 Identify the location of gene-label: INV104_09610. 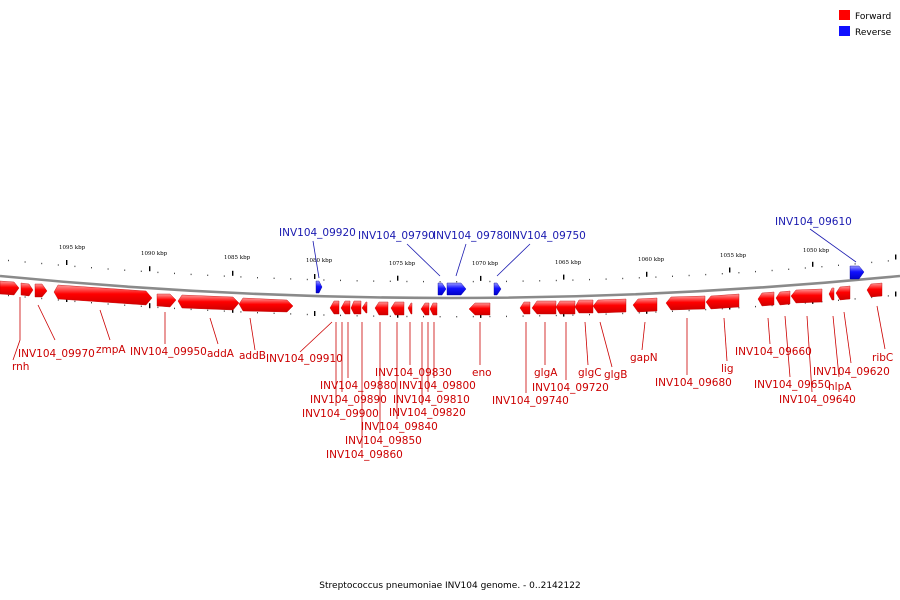
(813, 222).